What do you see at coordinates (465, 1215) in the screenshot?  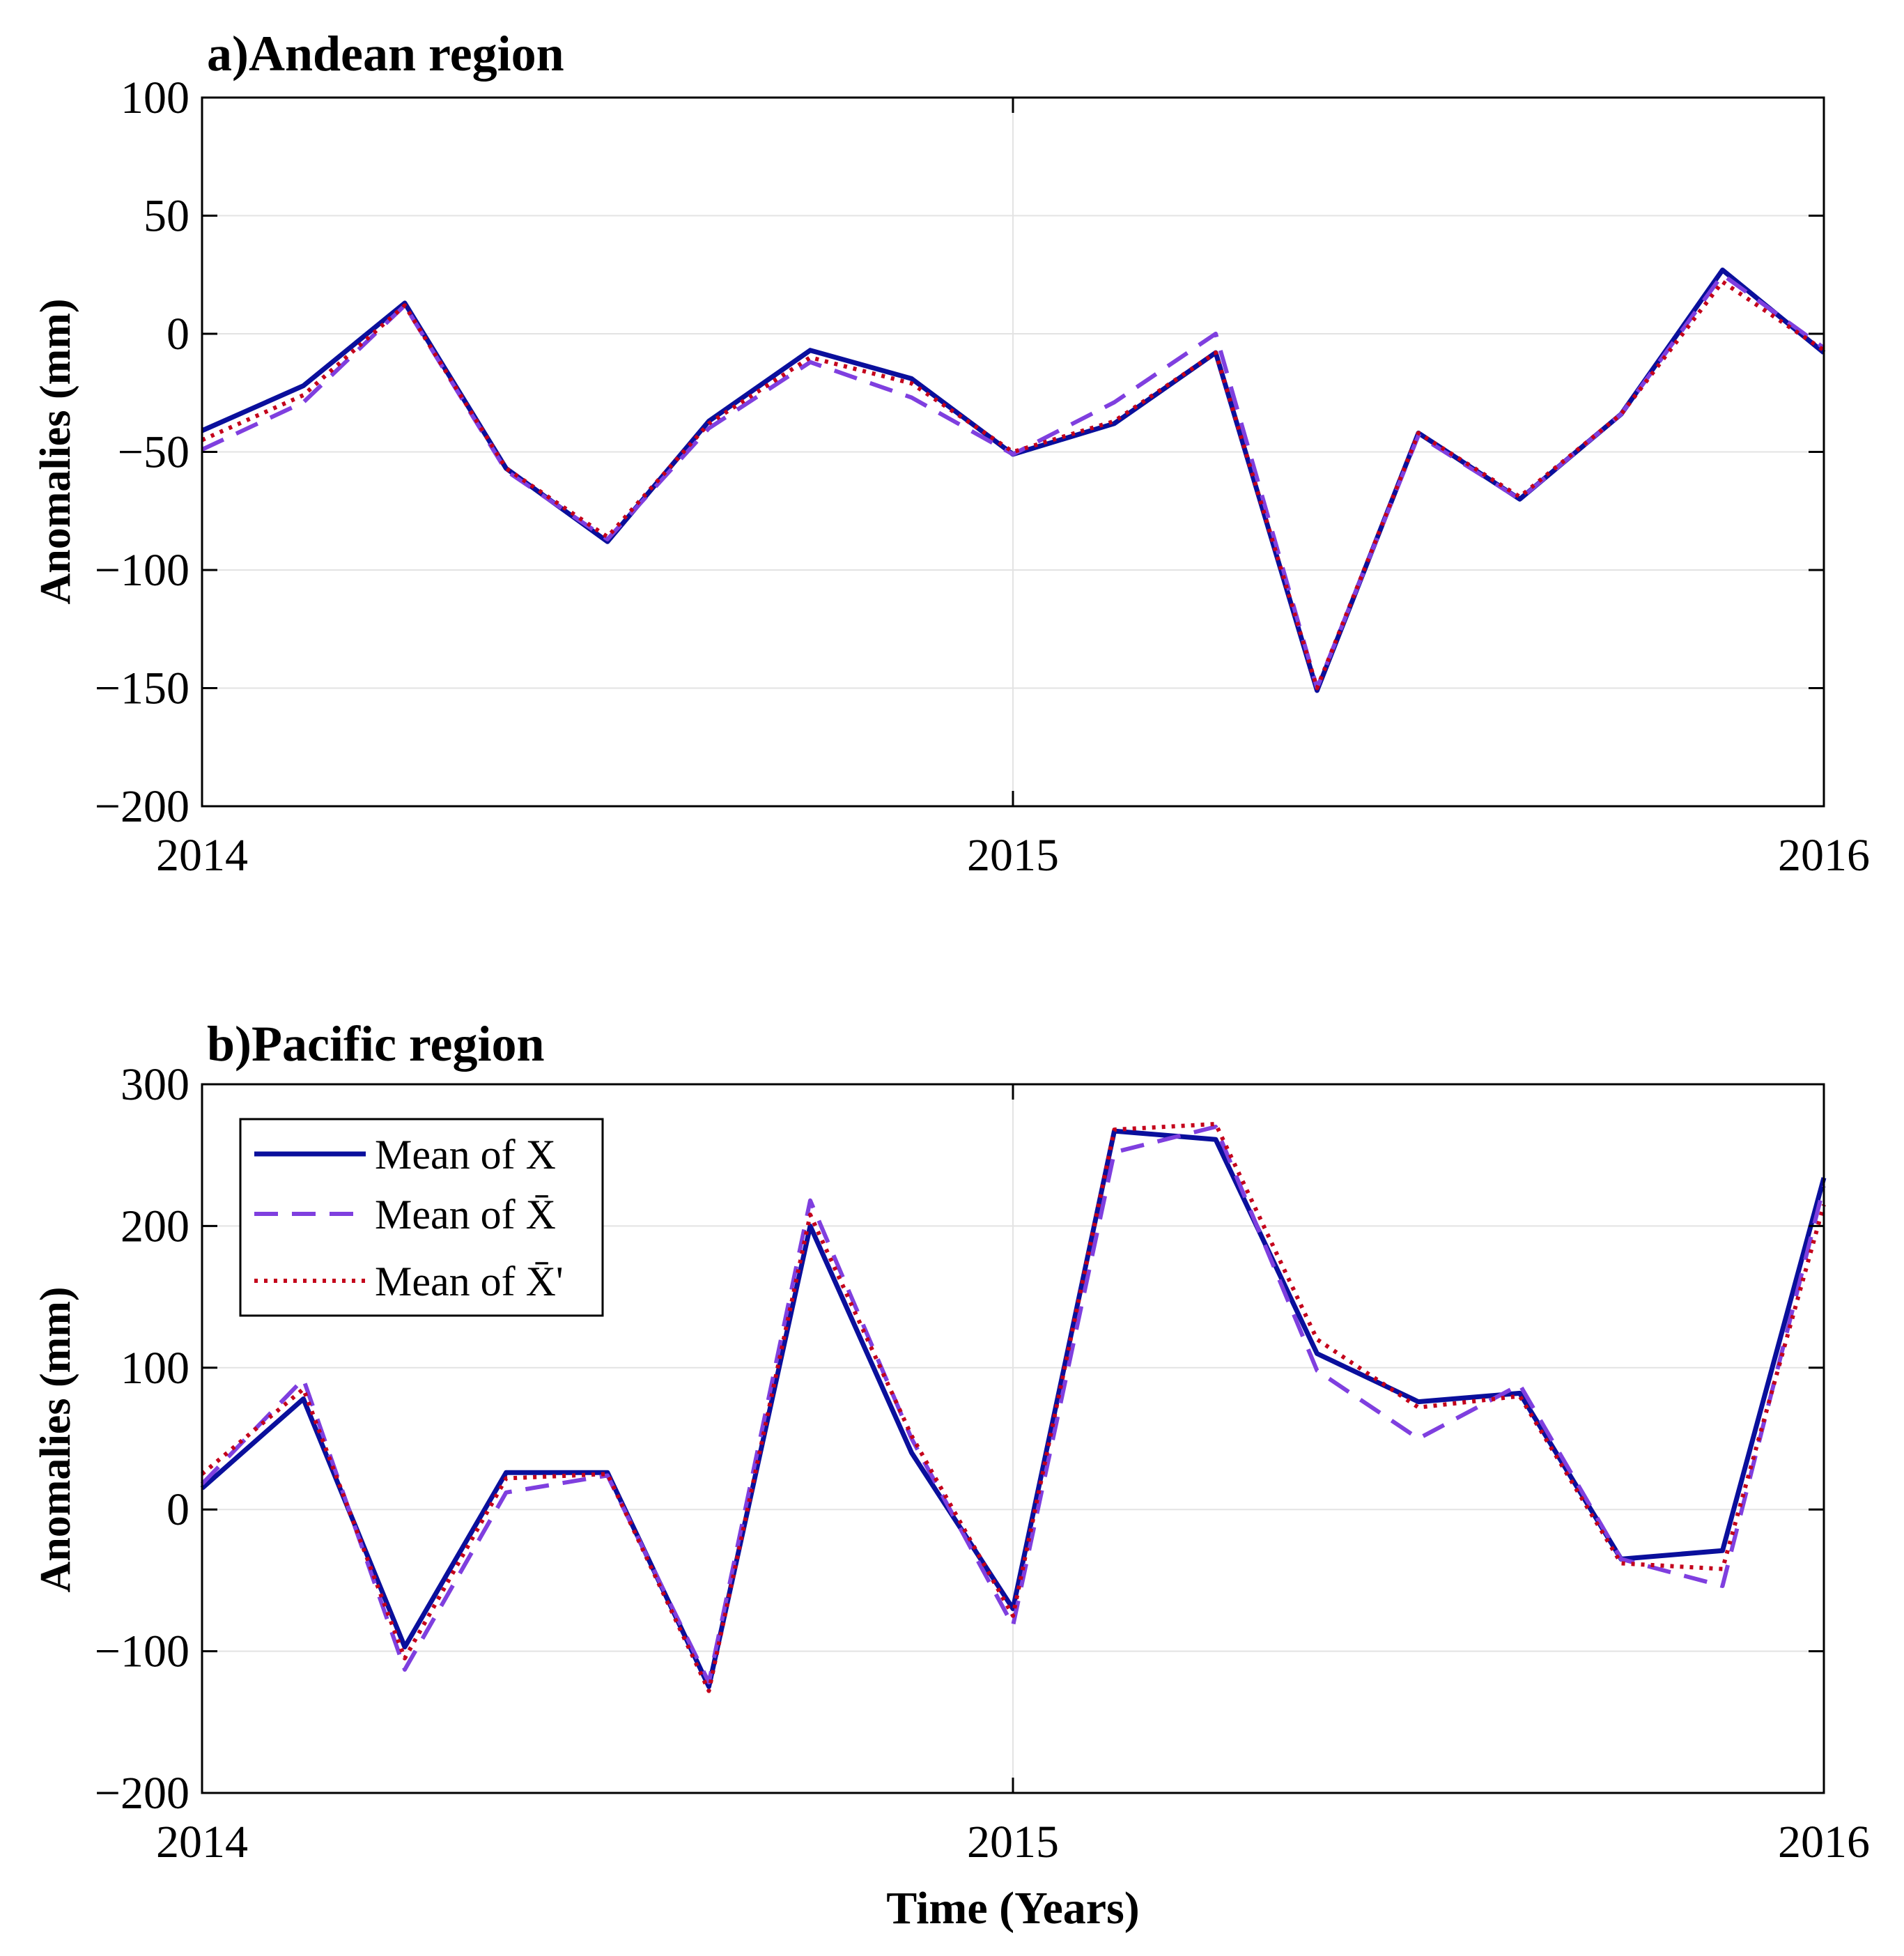 I see `legend-label-mean-xbar: Mean of X̄` at bounding box center [465, 1215].